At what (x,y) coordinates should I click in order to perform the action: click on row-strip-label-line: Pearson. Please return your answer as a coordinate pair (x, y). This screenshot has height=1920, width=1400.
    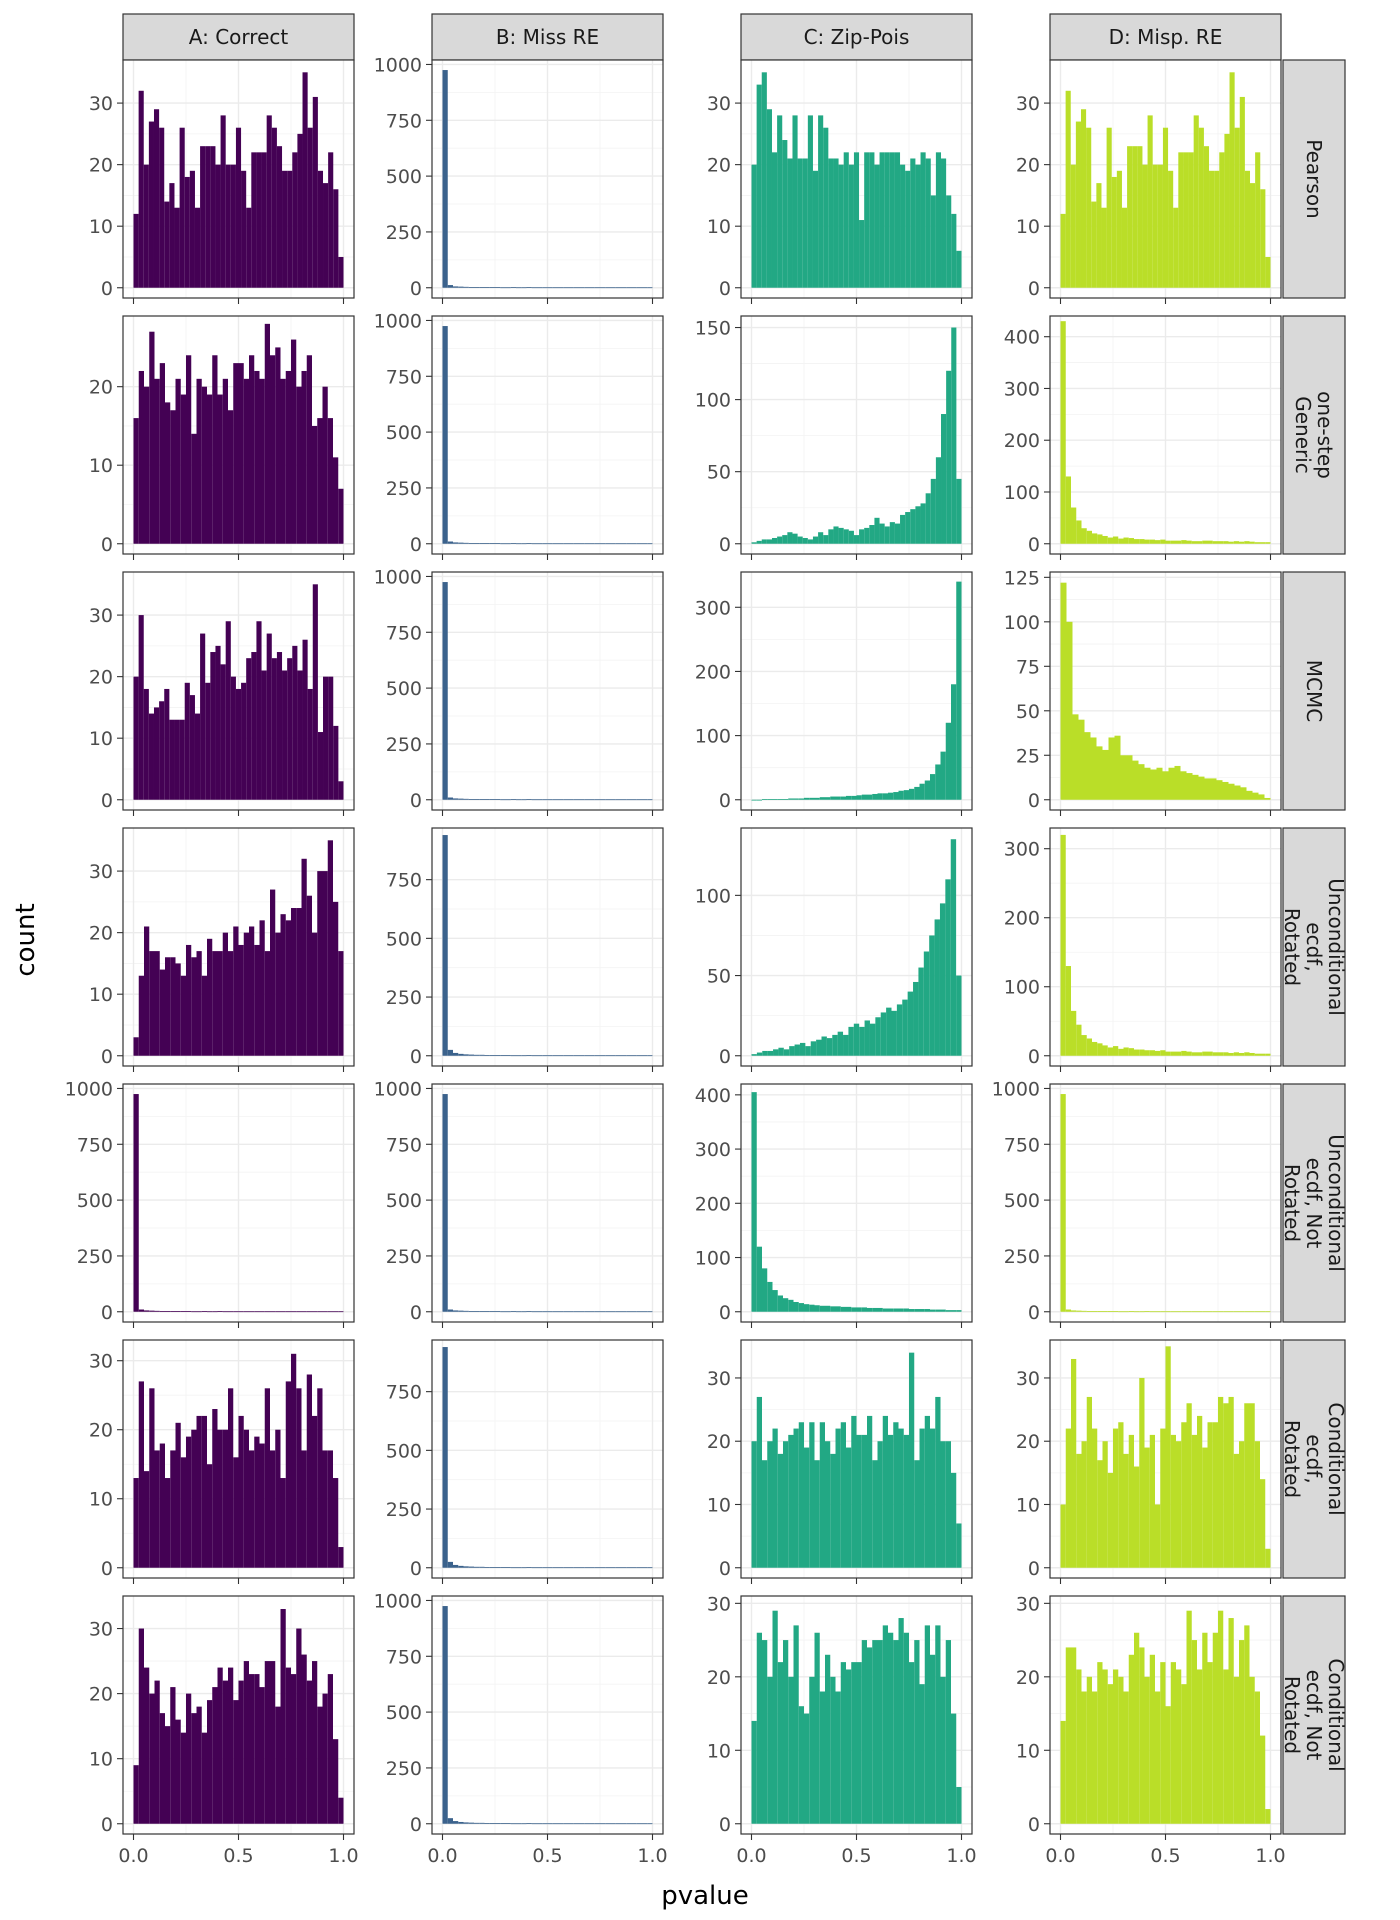
    Looking at the image, I should click on (1314, 178).